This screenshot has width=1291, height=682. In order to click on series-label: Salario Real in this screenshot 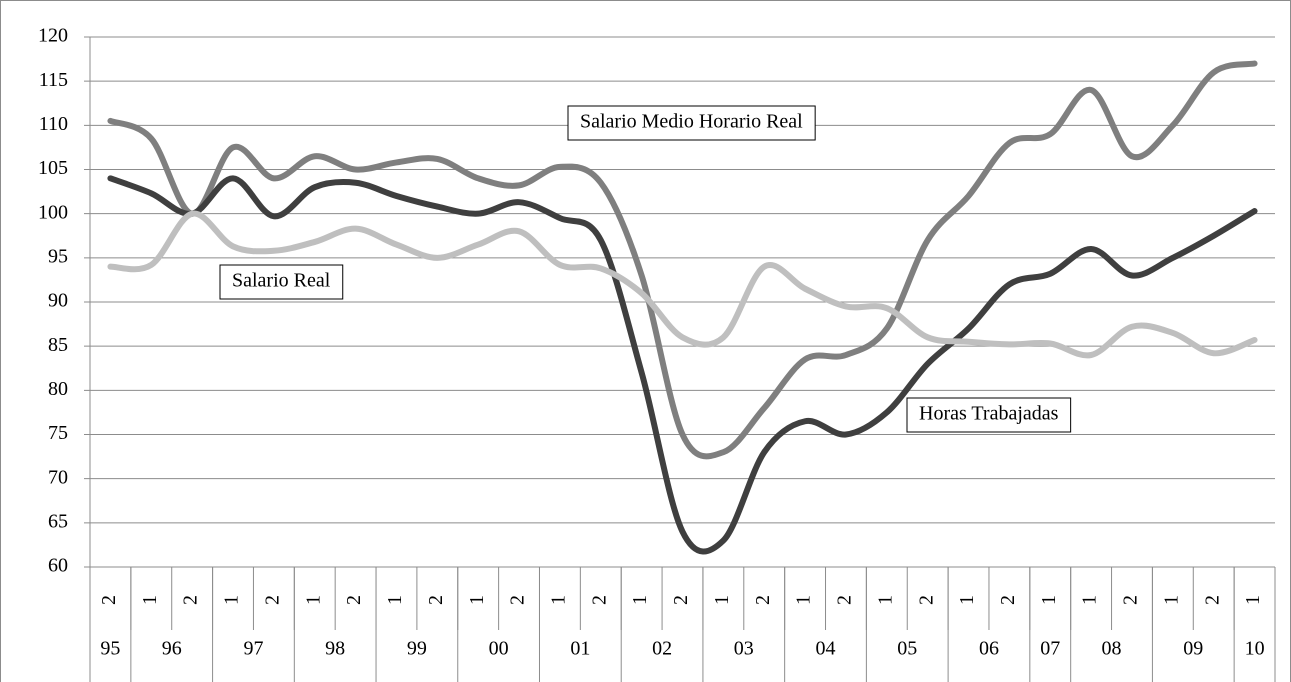, I will do `click(281, 282)`.